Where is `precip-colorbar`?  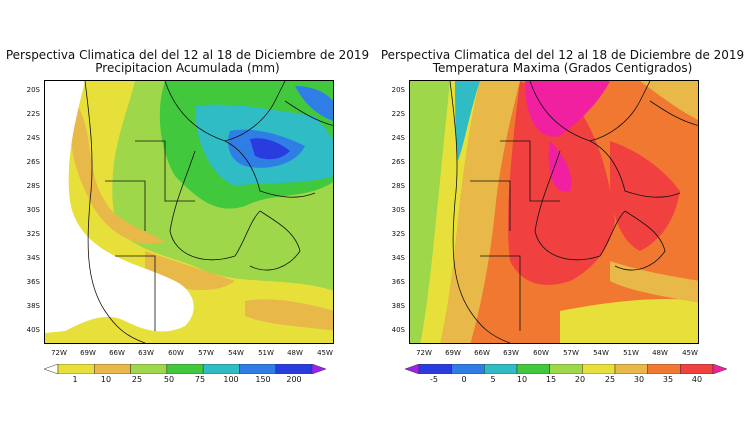
precip-colorbar is located at coordinates (185, 369).